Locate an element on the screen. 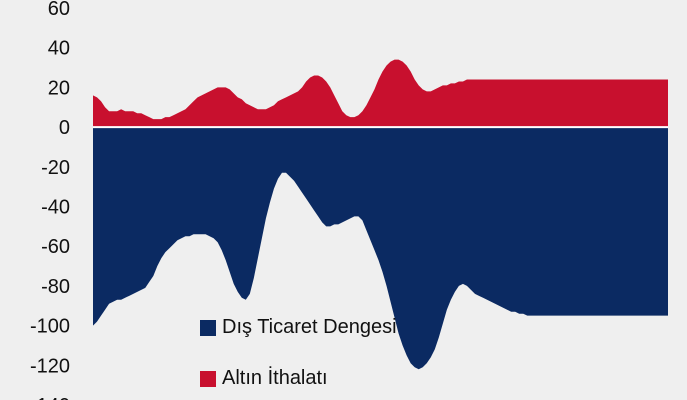  y-tick-label: -140 is located at coordinates (50, 397).